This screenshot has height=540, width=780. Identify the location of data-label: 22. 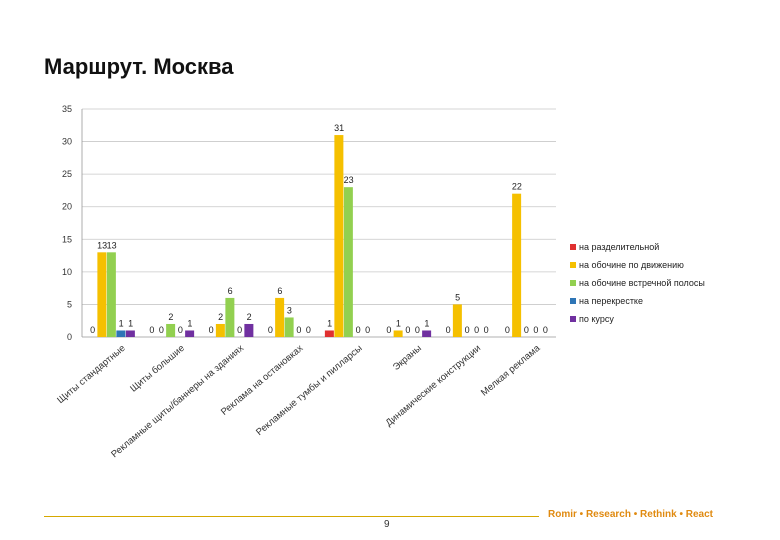
(517, 187).